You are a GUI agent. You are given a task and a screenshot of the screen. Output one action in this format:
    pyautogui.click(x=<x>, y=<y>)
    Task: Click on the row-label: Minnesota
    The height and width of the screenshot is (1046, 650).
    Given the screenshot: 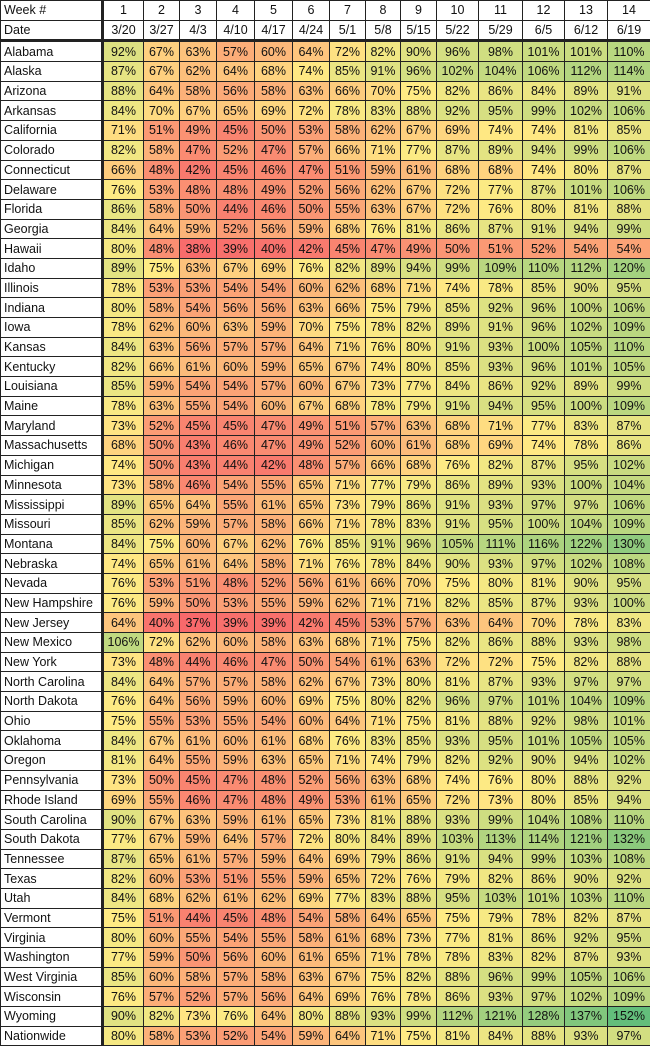 What is the action you would take?
    pyautogui.click(x=52, y=485)
    